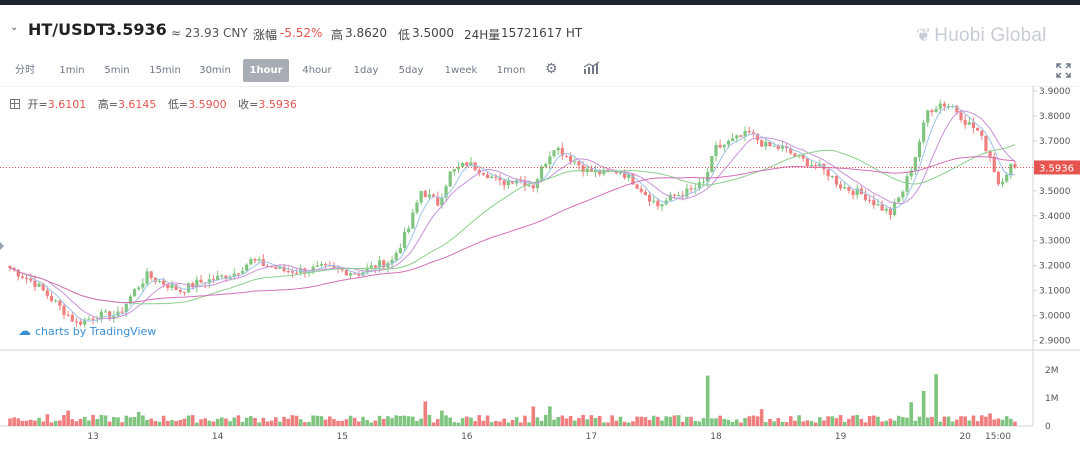 The height and width of the screenshot is (452, 1080). Describe the element at coordinates (366, 70) in the screenshot. I see `interval-1day-button: 1day` at that location.